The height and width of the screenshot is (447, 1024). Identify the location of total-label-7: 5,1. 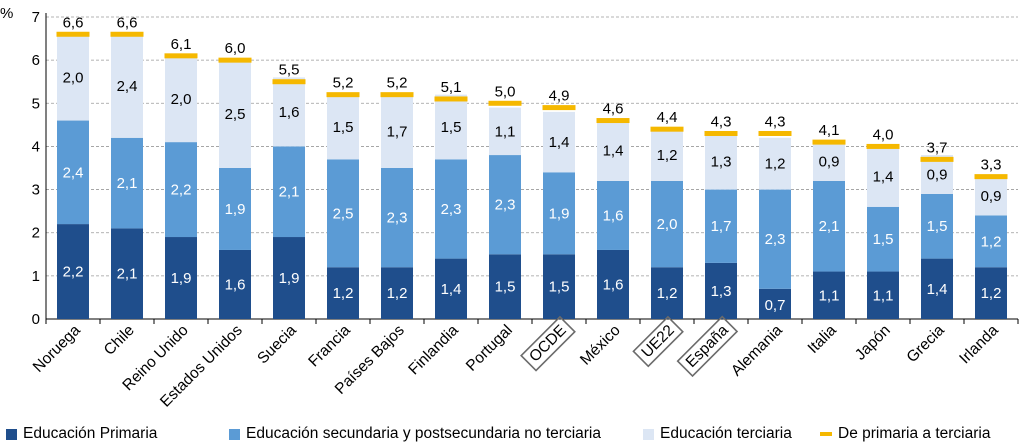
(451, 87).